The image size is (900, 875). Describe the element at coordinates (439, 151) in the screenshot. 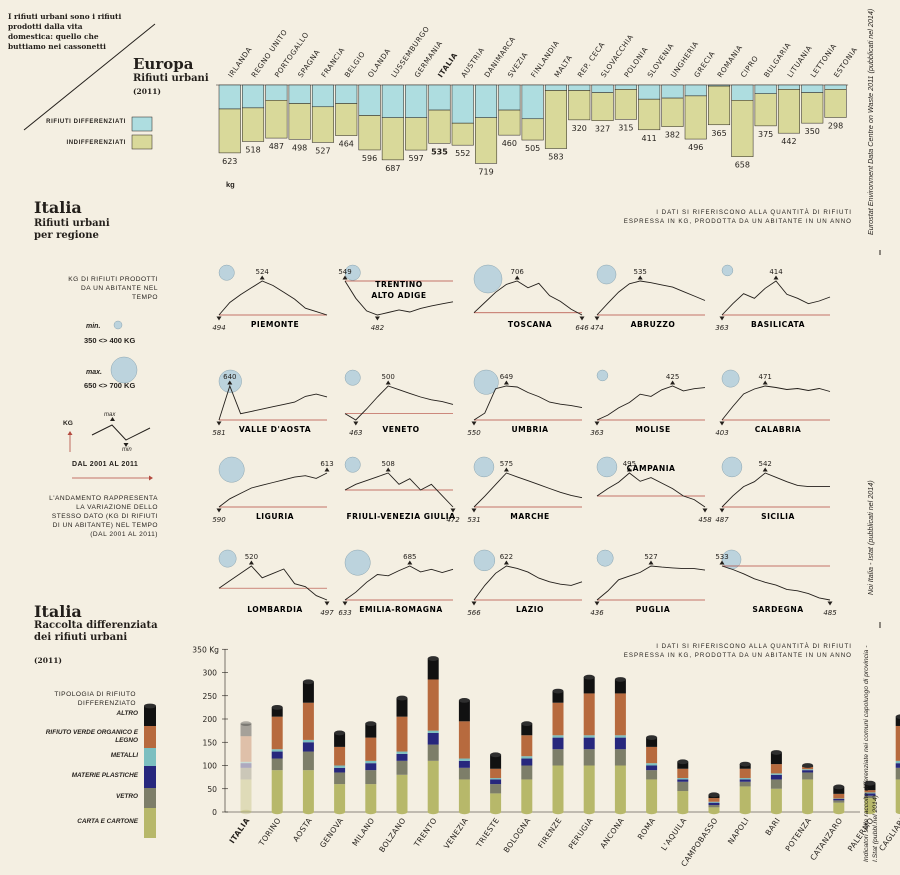

I see `europe-total-label: 535` at that location.